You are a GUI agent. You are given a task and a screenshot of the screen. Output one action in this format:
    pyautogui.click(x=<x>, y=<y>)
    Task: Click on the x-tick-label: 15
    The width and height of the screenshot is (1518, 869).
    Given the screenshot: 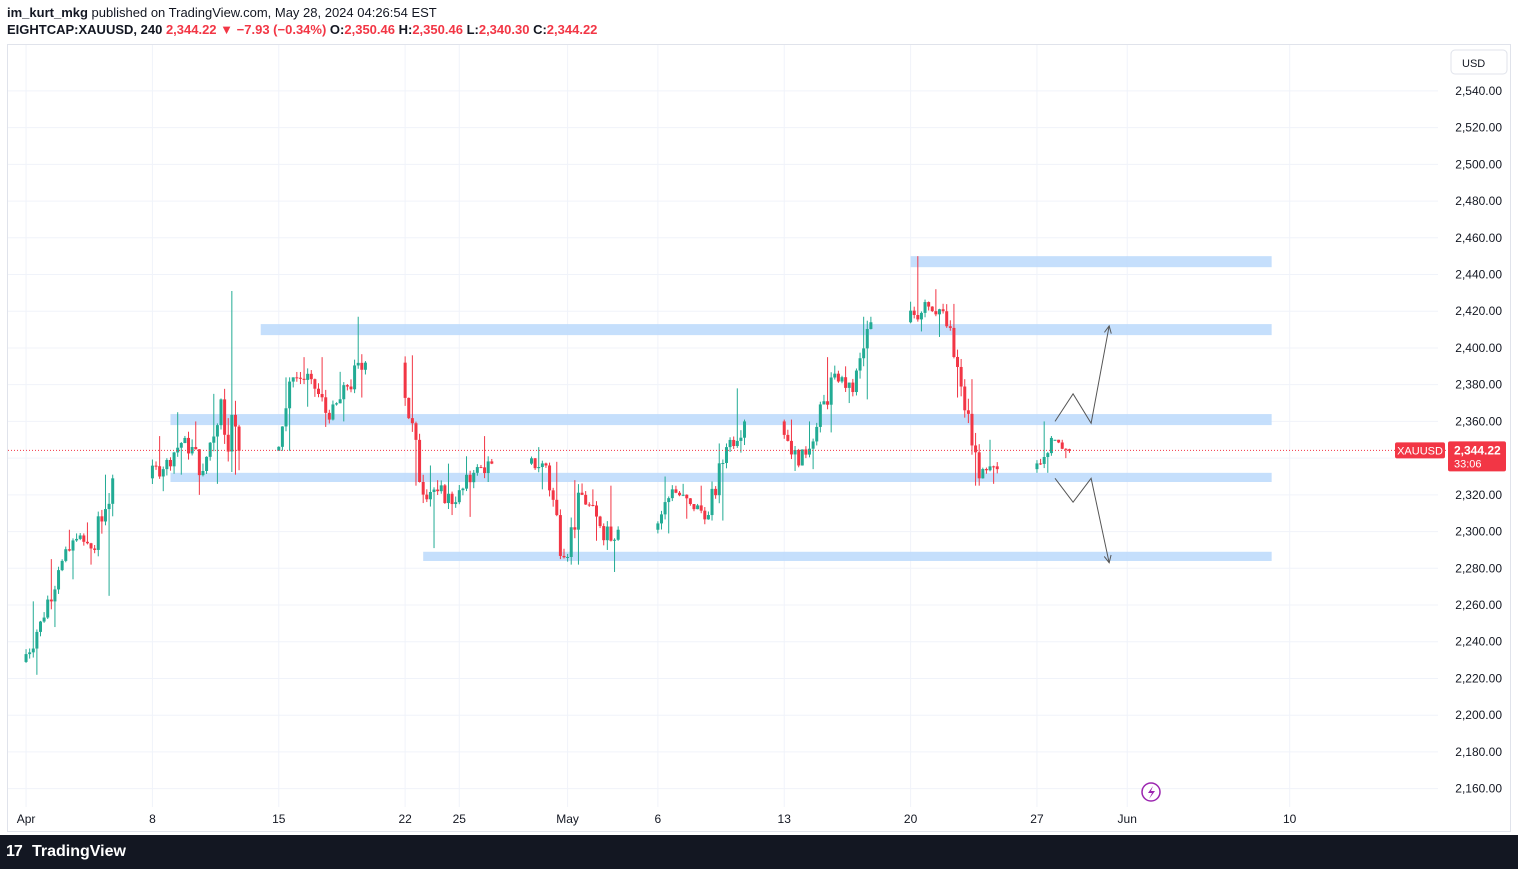 What is the action you would take?
    pyautogui.click(x=279, y=819)
    